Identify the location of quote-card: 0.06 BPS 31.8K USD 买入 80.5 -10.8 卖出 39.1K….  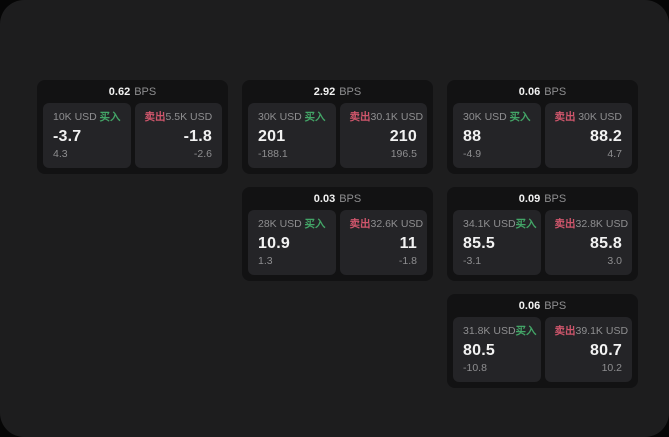
(542, 341).